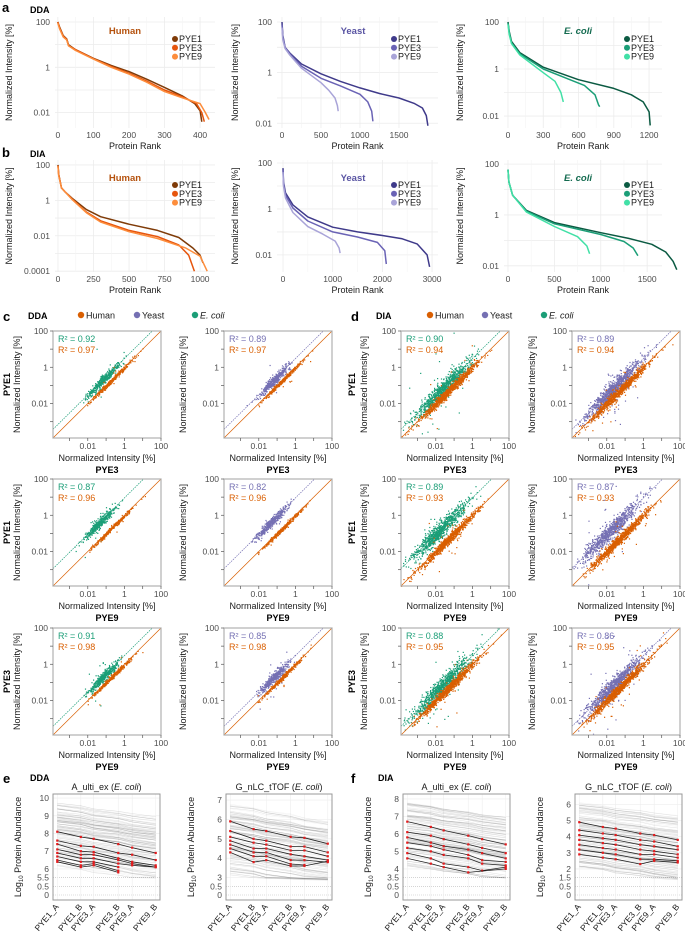 The width and height of the screenshot is (685, 934). Describe the element at coordinates (384, 316) in the screenshot. I see `acquisition-mode-label: DIA` at that location.